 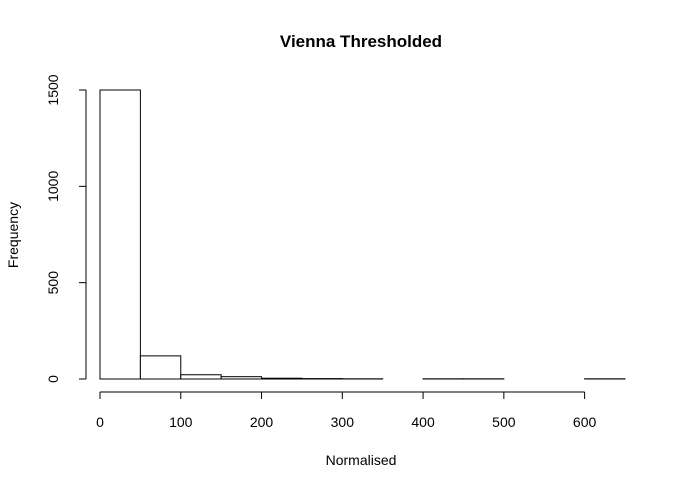 I want to click on x-axis-label: Normalised, so click(x=361, y=460).